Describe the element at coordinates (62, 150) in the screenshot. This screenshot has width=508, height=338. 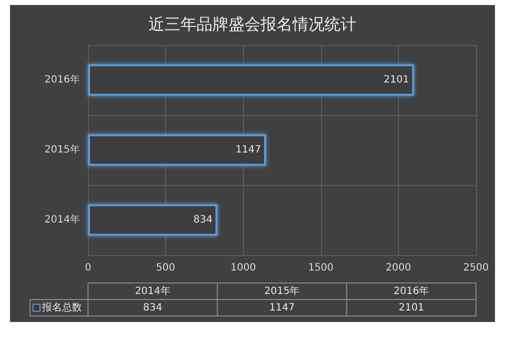
I see `y-tick-label: 2015年` at that location.